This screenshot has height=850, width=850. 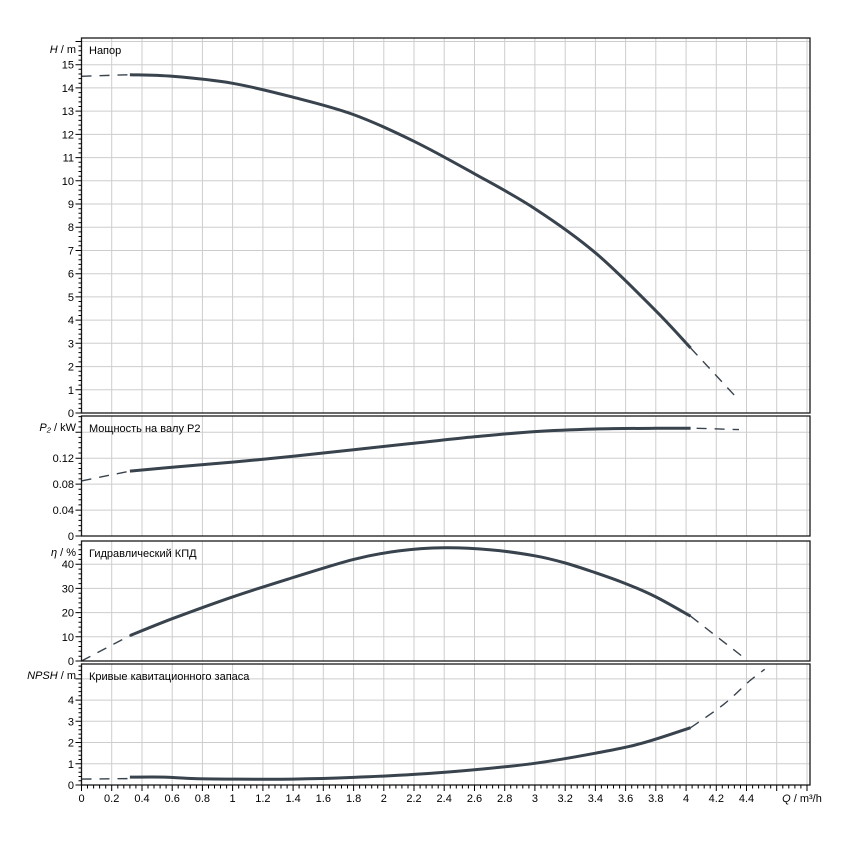 What do you see at coordinates (63, 50) in the screenshot?
I see `axis-label-head: H / m` at bounding box center [63, 50].